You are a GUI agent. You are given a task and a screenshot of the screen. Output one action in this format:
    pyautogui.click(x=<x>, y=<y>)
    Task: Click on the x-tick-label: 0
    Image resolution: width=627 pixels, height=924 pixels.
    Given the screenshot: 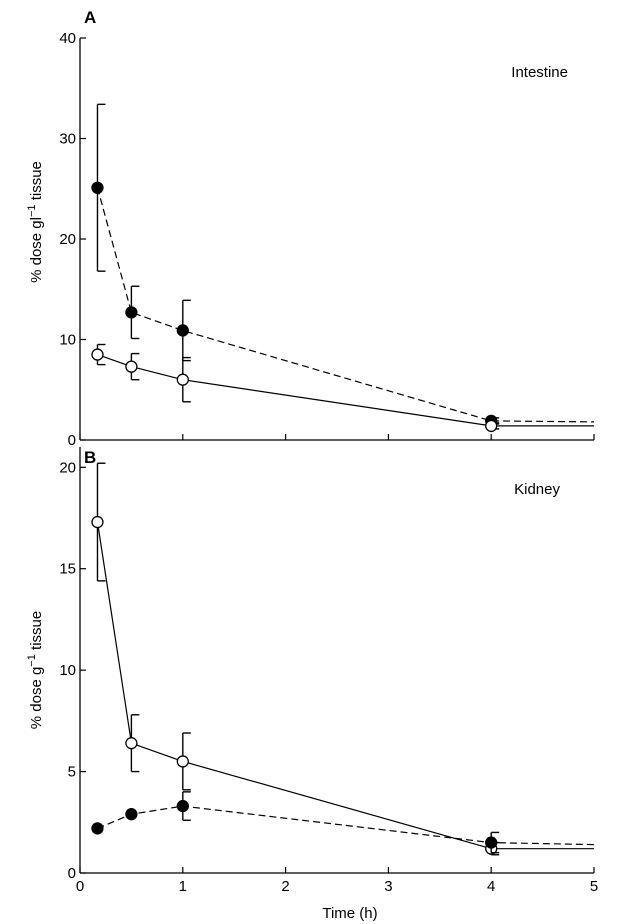 What is the action you would take?
    pyautogui.click(x=80, y=886)
    